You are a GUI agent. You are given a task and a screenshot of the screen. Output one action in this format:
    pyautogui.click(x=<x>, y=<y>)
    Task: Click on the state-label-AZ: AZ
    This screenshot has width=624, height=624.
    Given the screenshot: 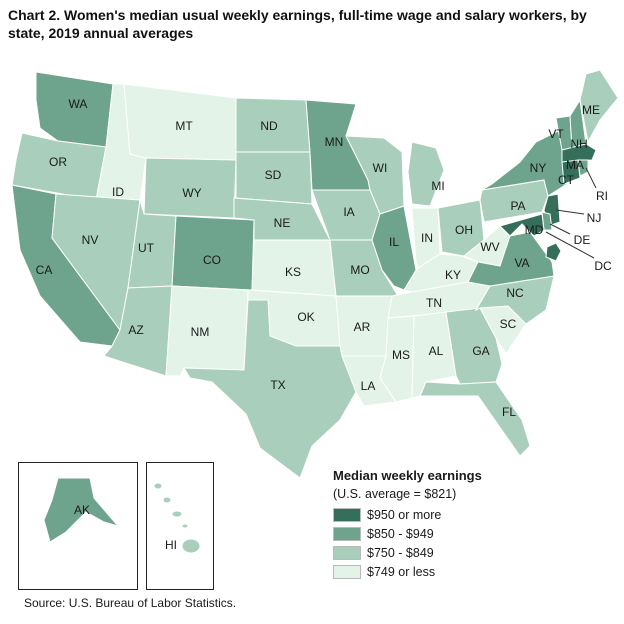 What is the action you would take?
    pyautogui.click(x=135, y=330)
    